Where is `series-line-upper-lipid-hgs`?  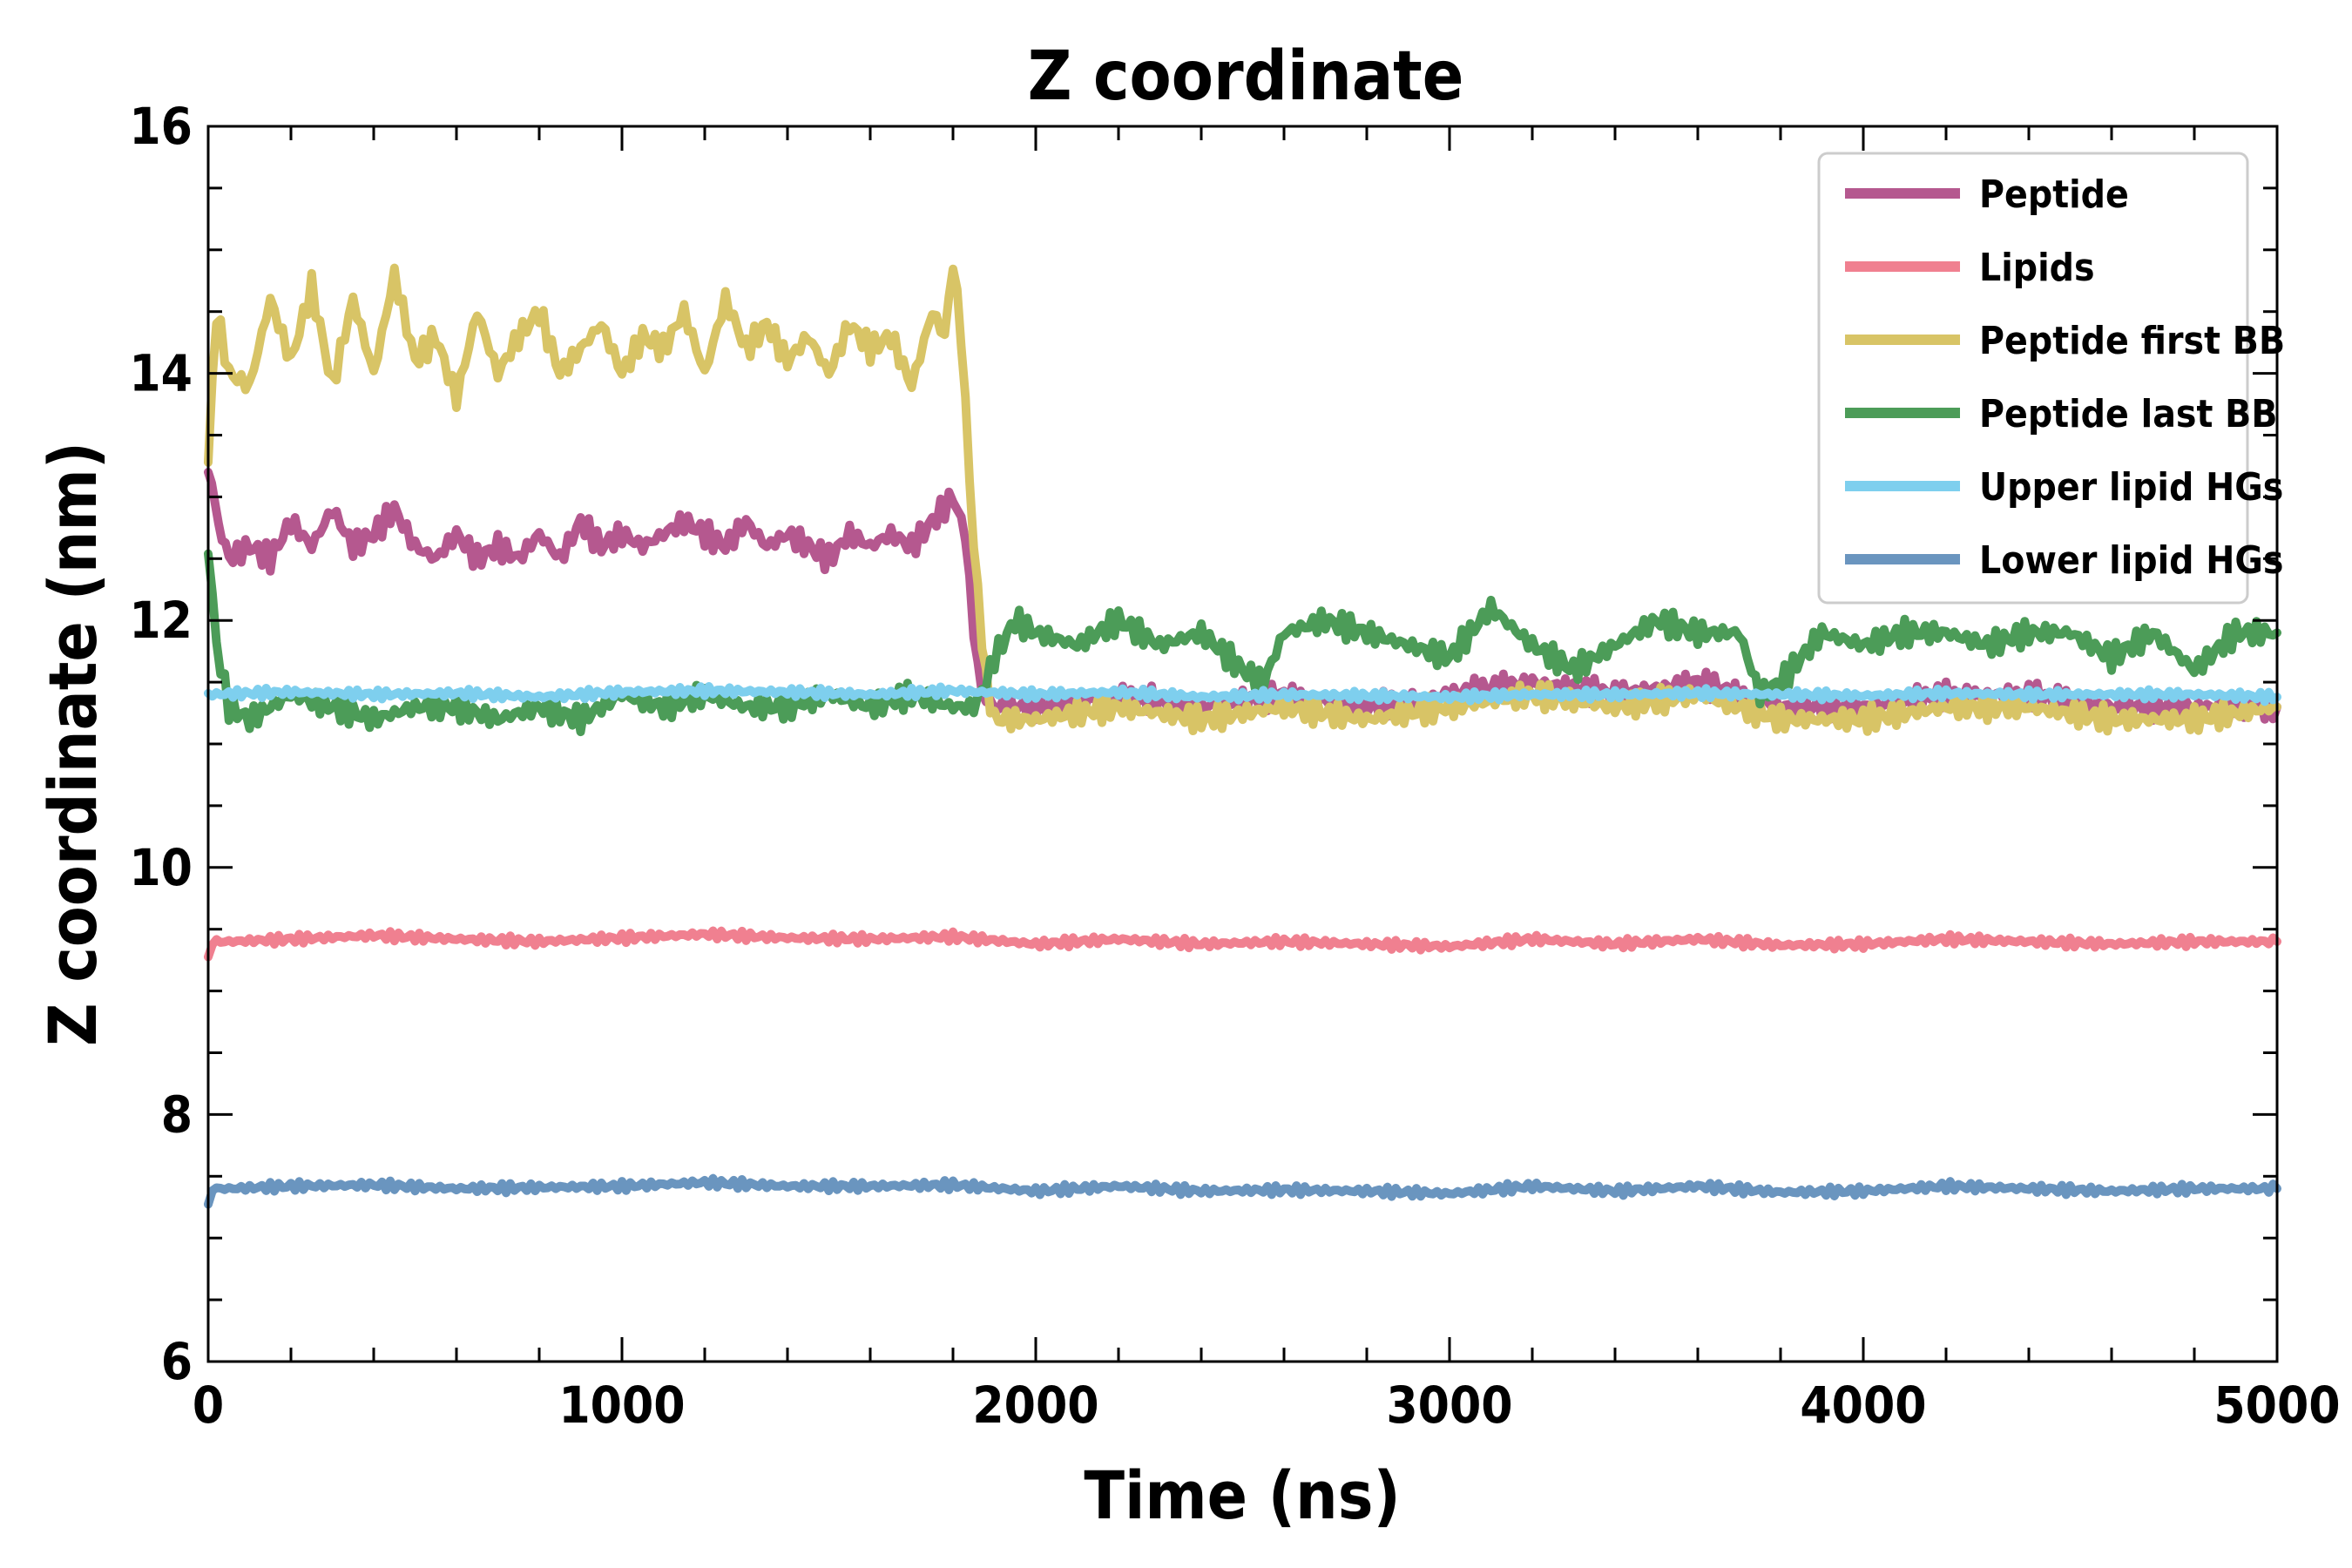
series-line-upper-lipid-hgs is located at coordinates (1242, 694).